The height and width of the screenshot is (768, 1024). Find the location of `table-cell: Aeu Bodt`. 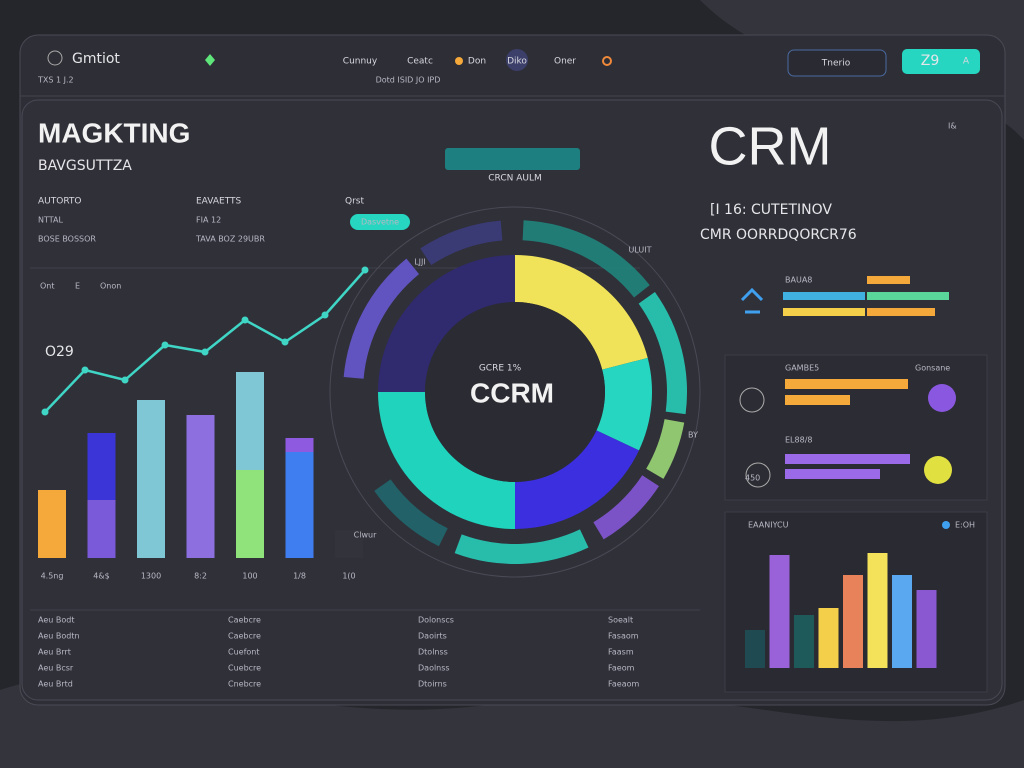

table-cell: Aeu Bodt is located at coordinates (56, 620).